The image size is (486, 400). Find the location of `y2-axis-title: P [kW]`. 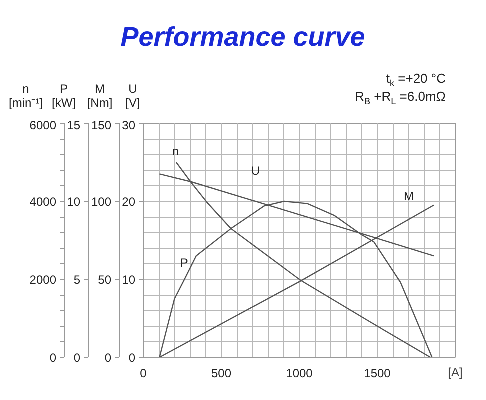

y2-axis-title: P [kW] is located at coordinates (64, 96).